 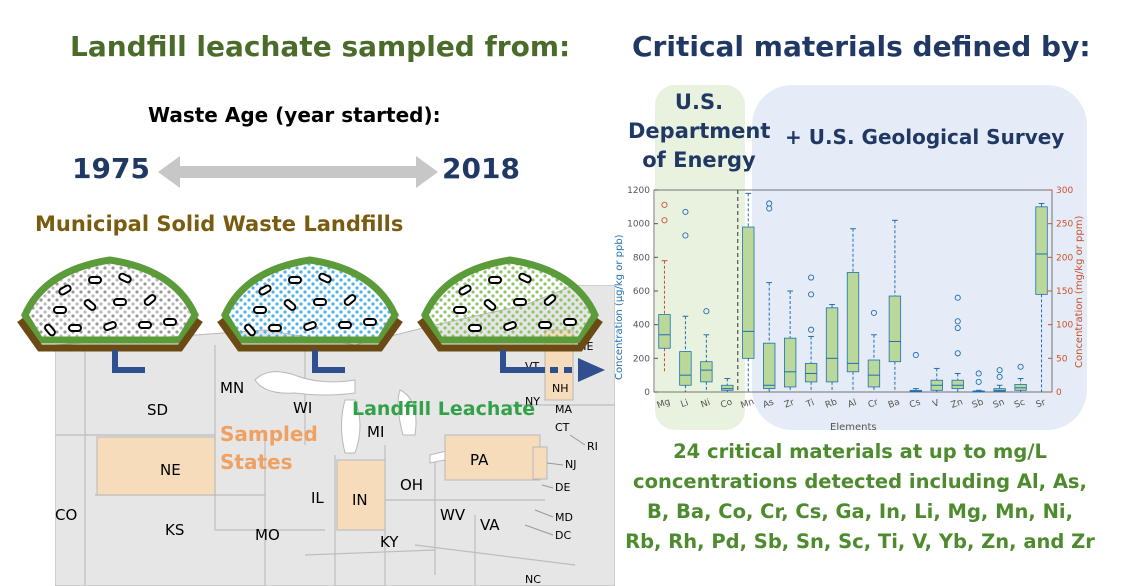 What do you see at coordinates (232, 388) in the screenshot?
I see `state-label: MN` at bounding box center [232, 388].